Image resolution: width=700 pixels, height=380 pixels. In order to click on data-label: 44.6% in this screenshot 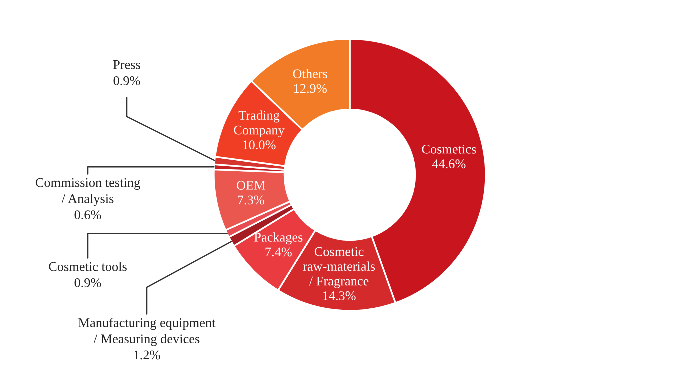, I will do `click(449, 164)`.